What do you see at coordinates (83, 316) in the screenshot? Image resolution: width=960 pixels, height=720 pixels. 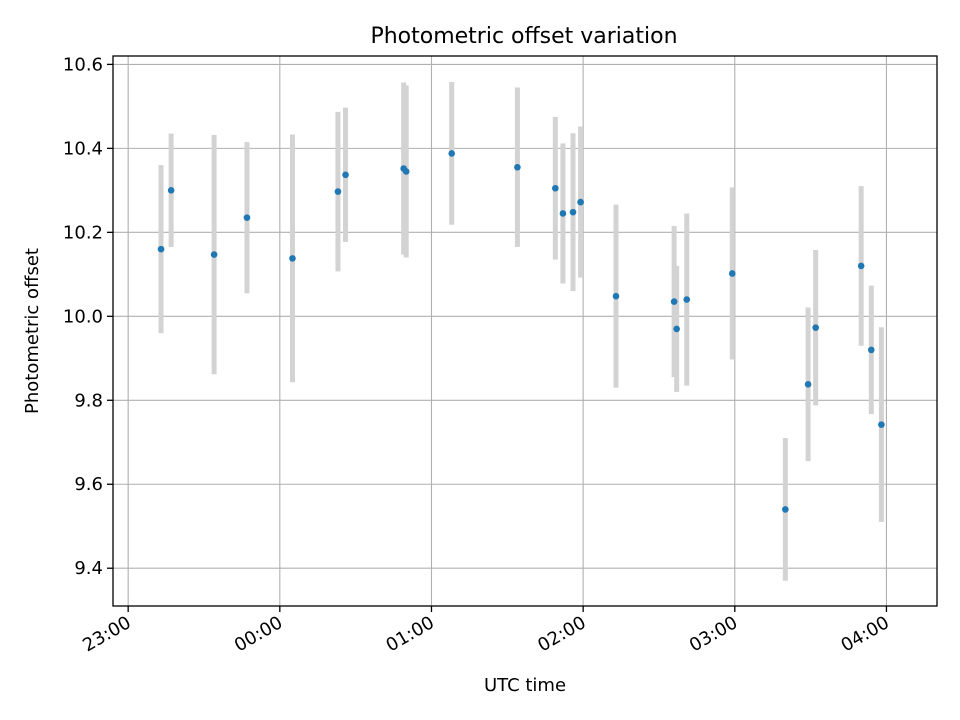 I see `y-tick-label: 10.0` at bounding box center [83, 316].